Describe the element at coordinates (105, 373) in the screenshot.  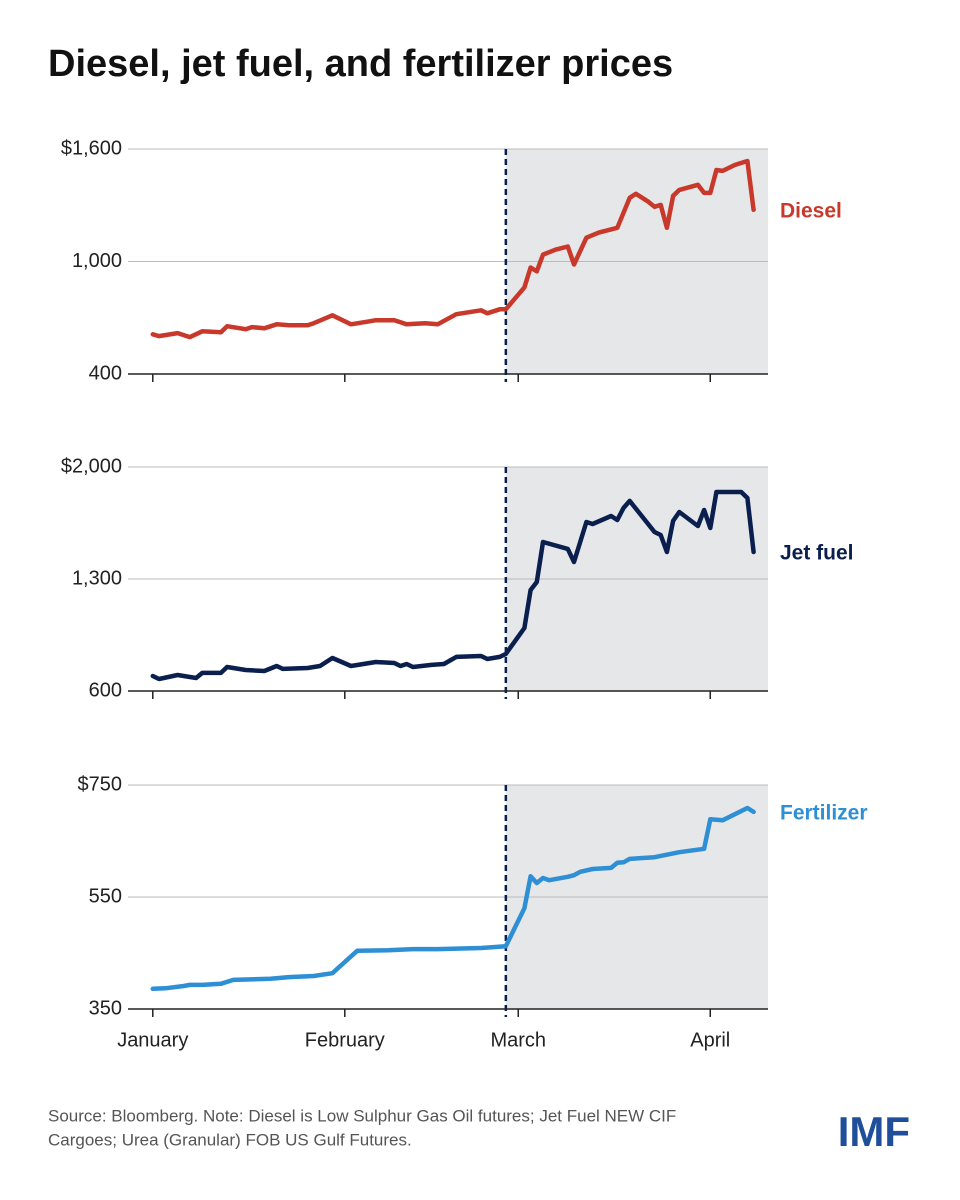
I see `y-tick-label: 400` at that location.